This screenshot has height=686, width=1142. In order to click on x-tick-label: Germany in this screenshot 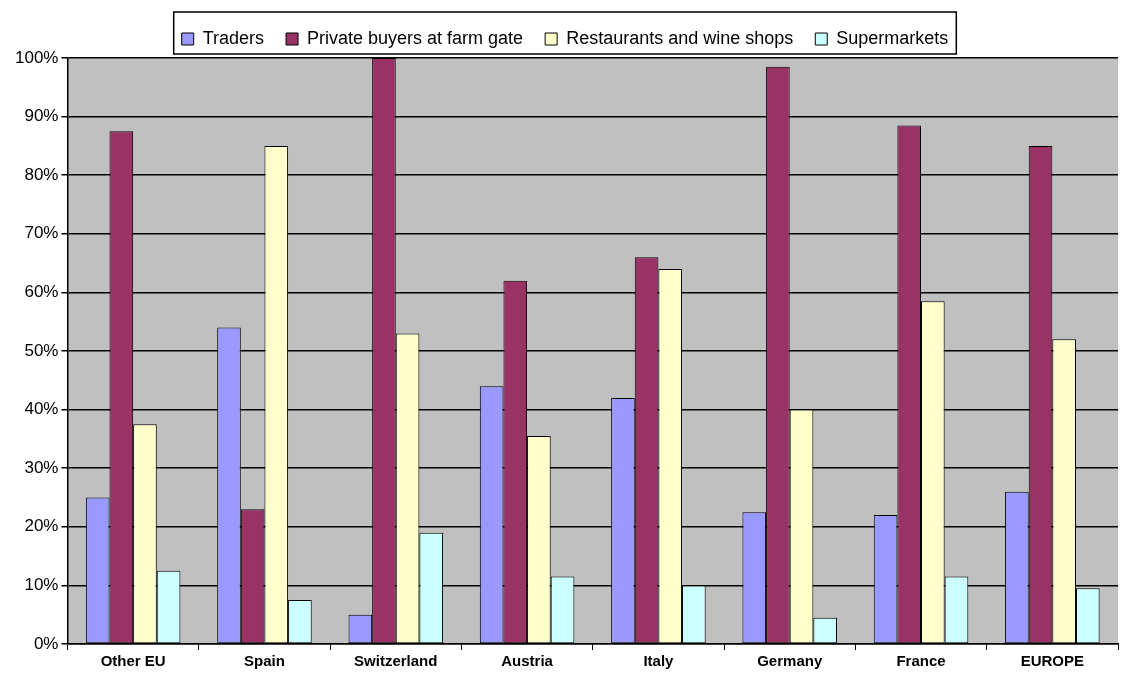, I will do `click(790, 661)`.